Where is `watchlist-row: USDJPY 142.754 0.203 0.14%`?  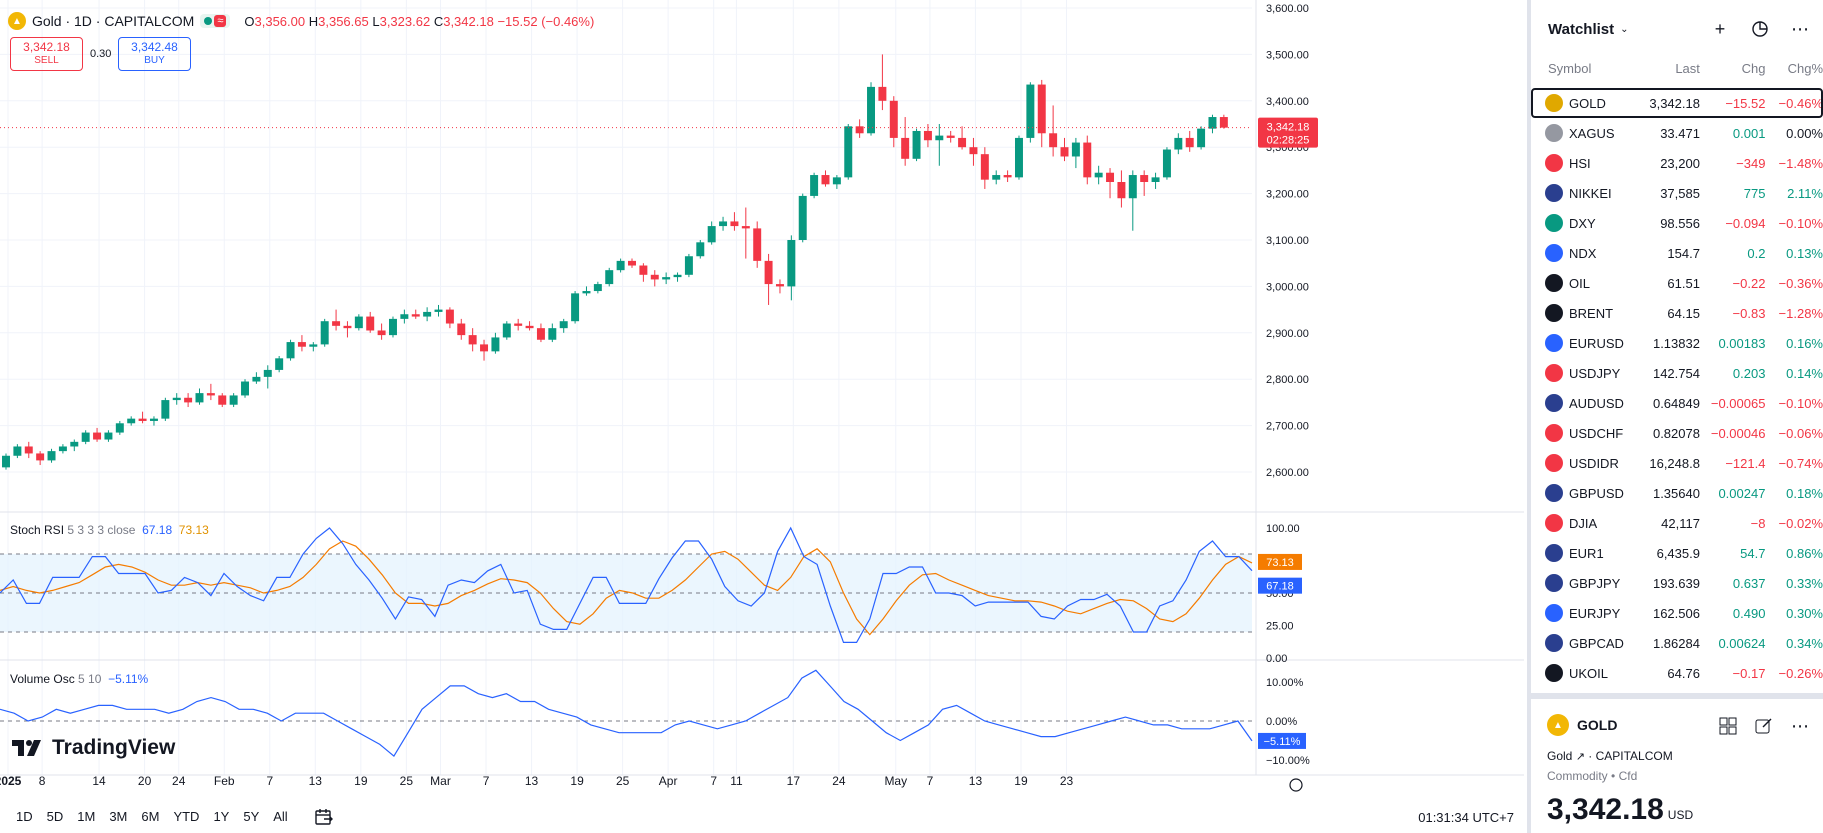 watchlist-row: USDJPY 142.754 0.203 0.14% is located at coordinates (1677, 373).